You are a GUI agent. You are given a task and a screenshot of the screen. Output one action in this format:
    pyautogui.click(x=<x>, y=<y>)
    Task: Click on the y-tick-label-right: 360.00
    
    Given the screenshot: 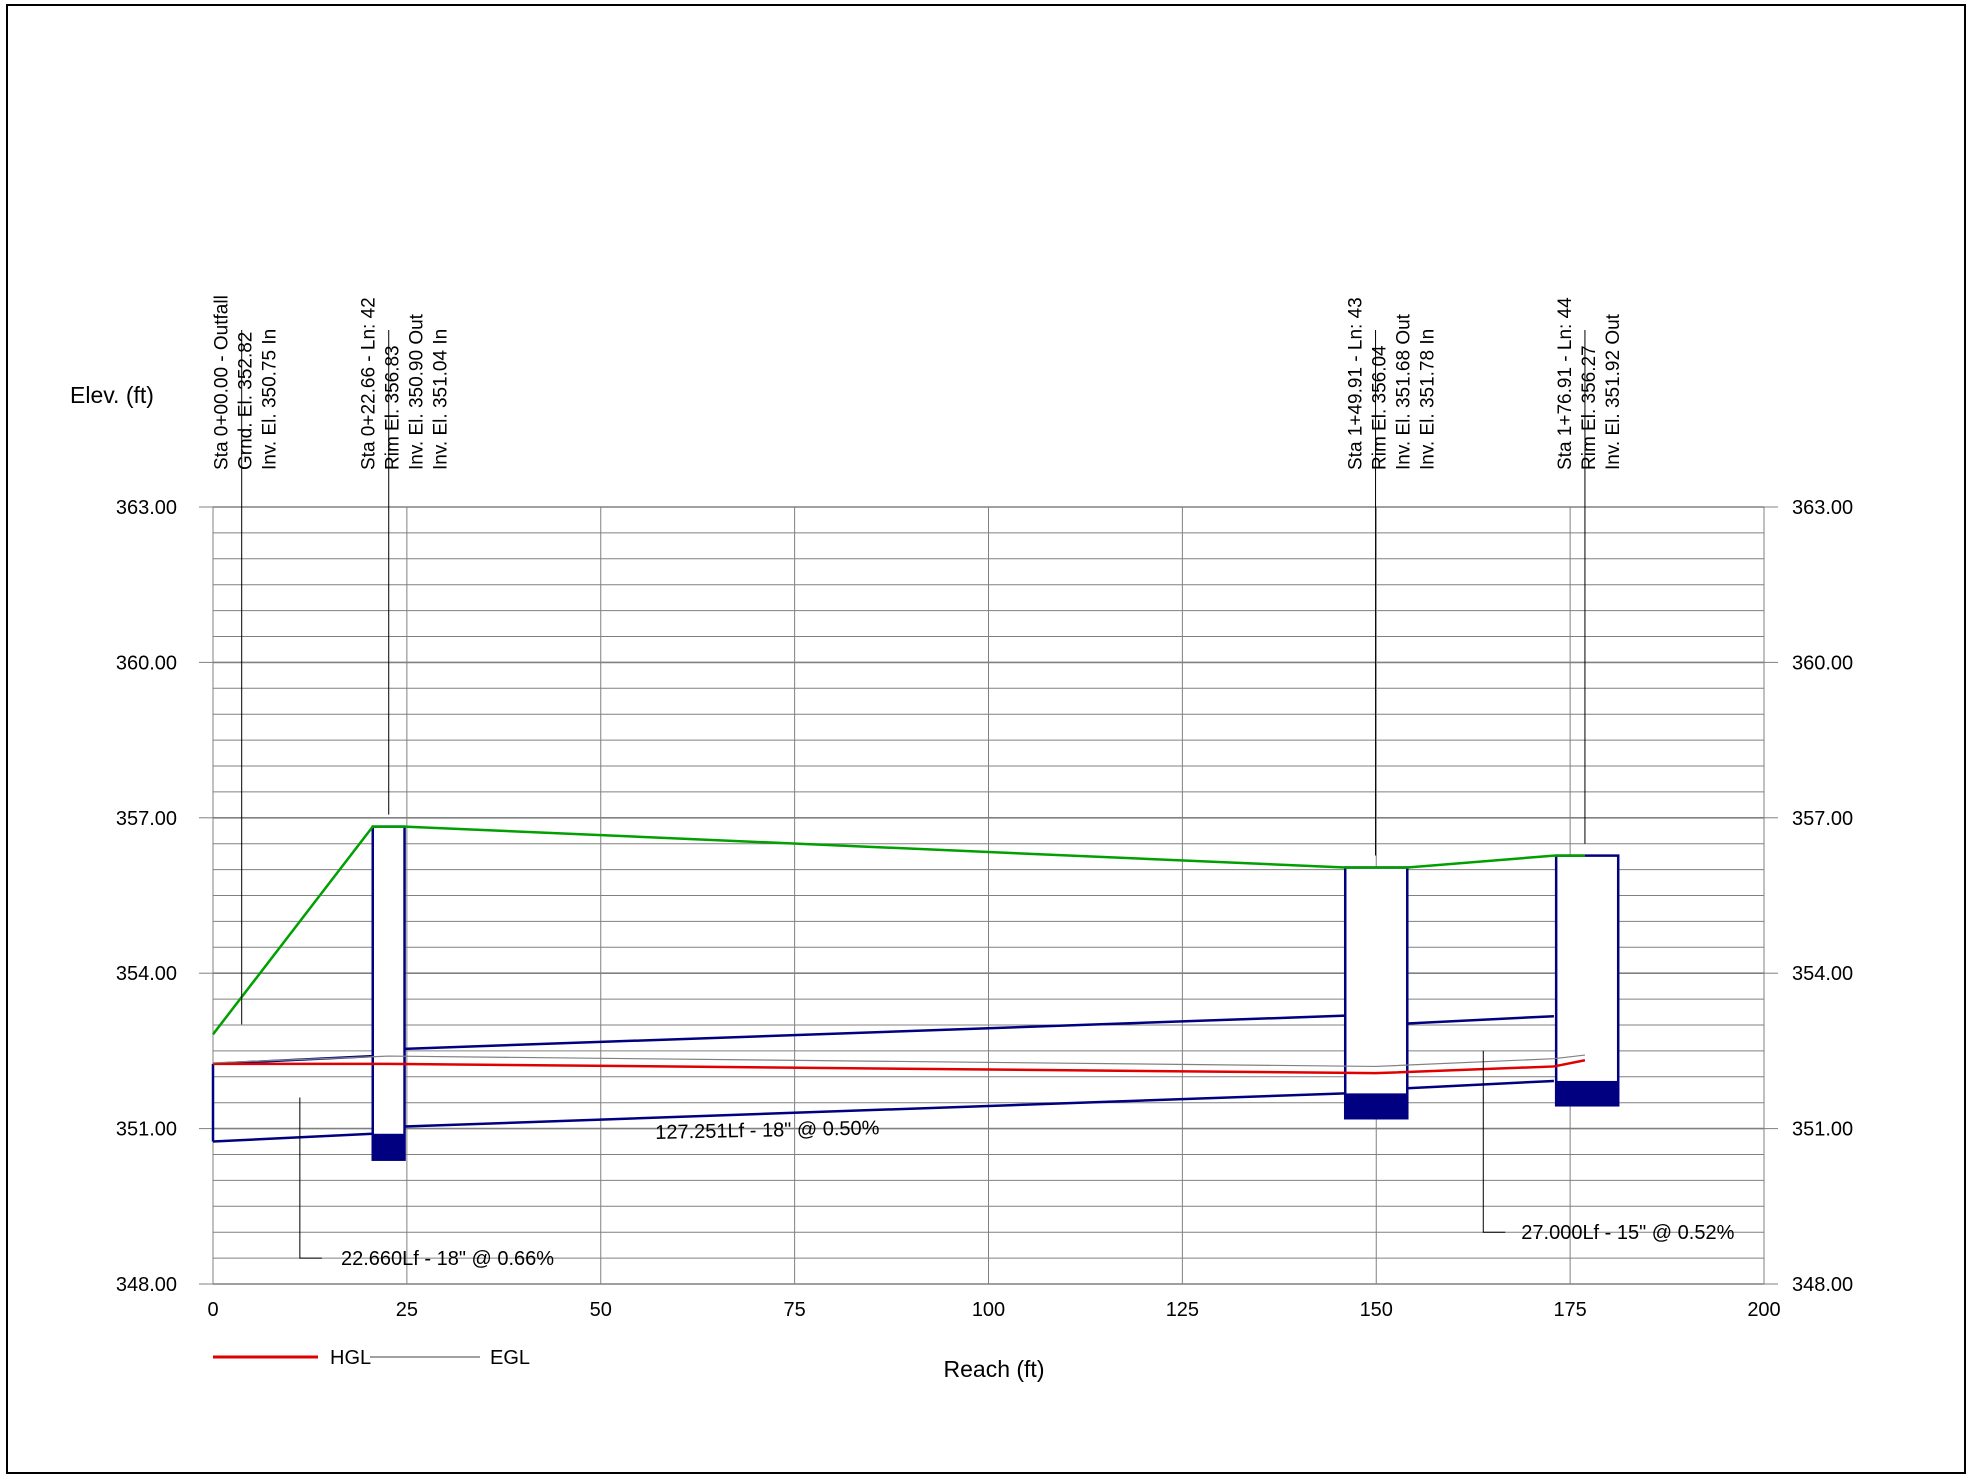 What is the action you would take?
    pyautogui.click(x=1822, y=663)
    